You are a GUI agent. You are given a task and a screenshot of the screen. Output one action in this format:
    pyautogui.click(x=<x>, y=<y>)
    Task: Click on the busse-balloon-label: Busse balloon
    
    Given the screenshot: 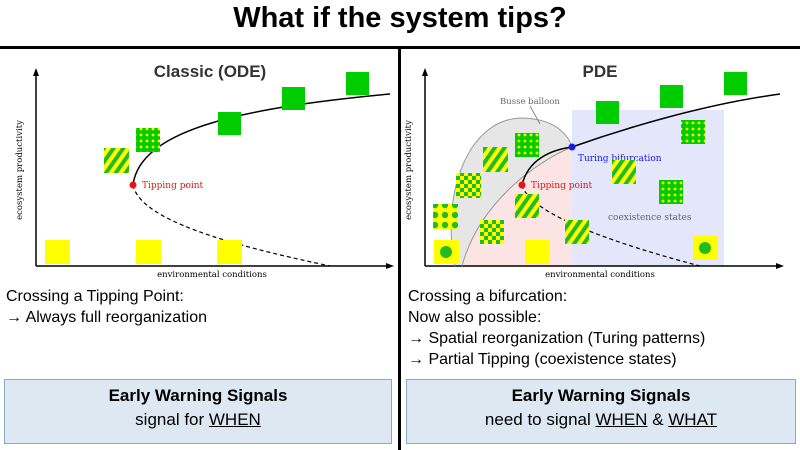 What is the action you would take?
    pyautogui.click(x=530, y=102)
    